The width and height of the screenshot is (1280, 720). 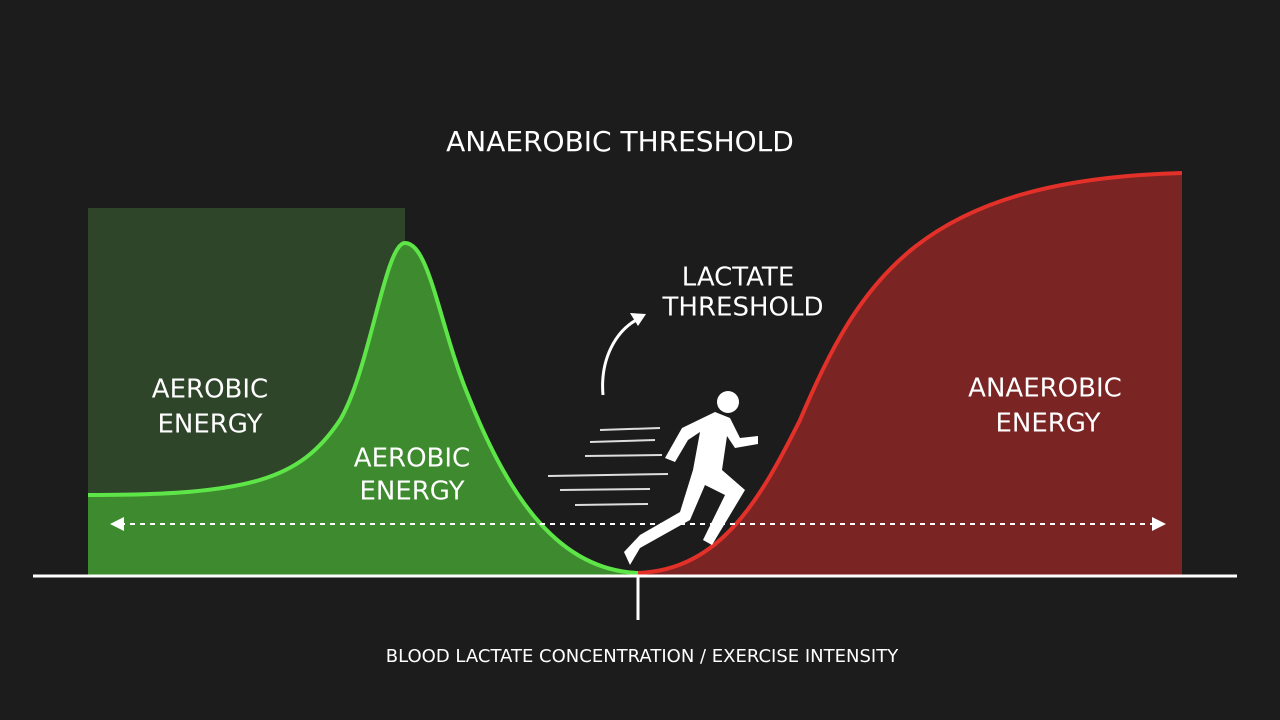 What do you see at coordinates (621, 356) in the screenshot?
I see `curved-arrow` at bounding box center [621, 356].